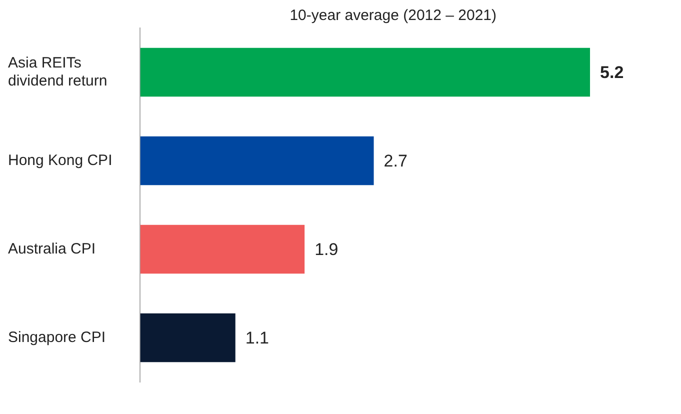 This screenshot has width=681, height=414. I want to click on y-tick-label: Asia REITs dividend return, so click(58, 72).